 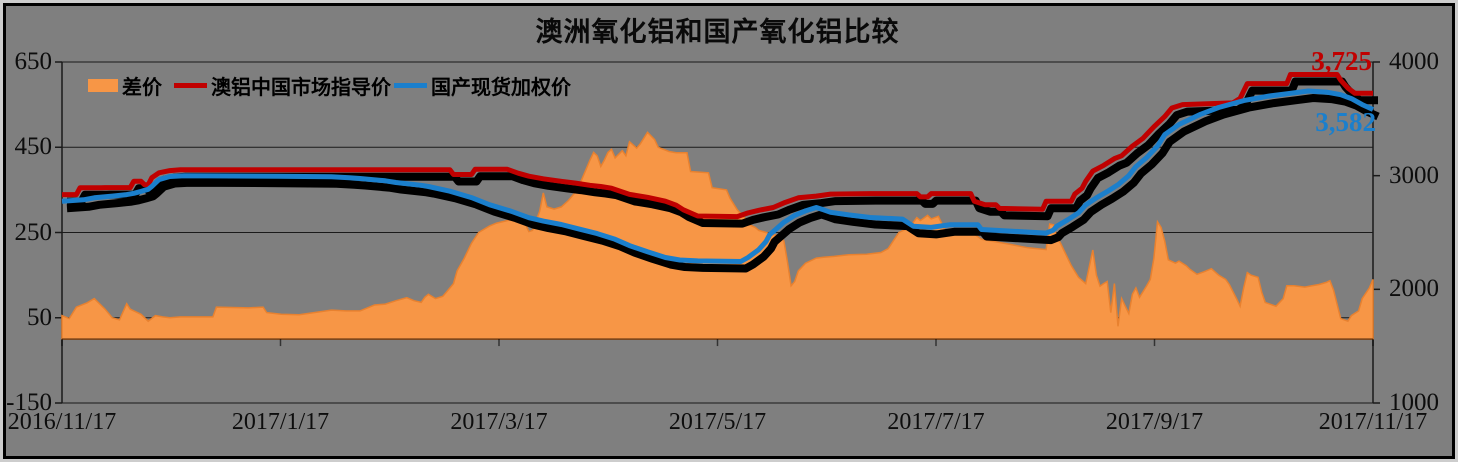 What do you see at coordinates (33, 232) in the screenshot?
I see `y-axis-left-label: 250` at bounding box center [33, 232].